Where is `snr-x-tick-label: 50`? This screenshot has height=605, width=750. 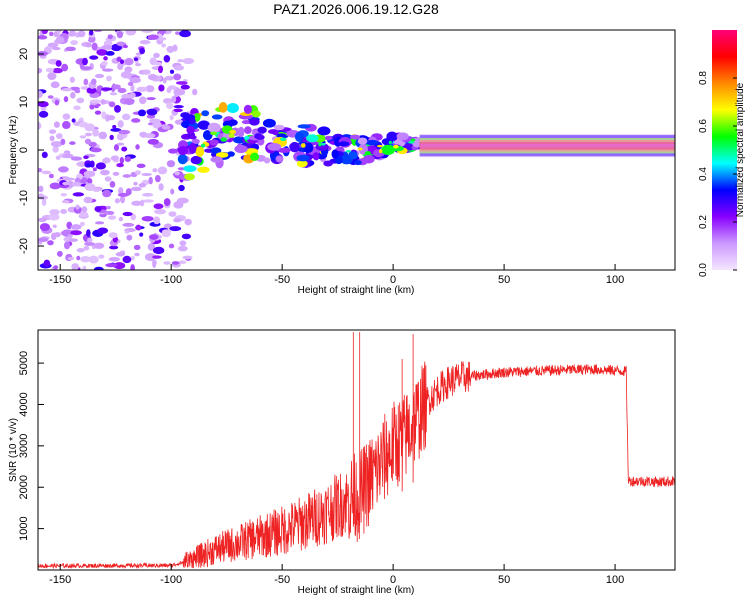 snr-x-tick-label: 50 is located at coordinates (504, 580).